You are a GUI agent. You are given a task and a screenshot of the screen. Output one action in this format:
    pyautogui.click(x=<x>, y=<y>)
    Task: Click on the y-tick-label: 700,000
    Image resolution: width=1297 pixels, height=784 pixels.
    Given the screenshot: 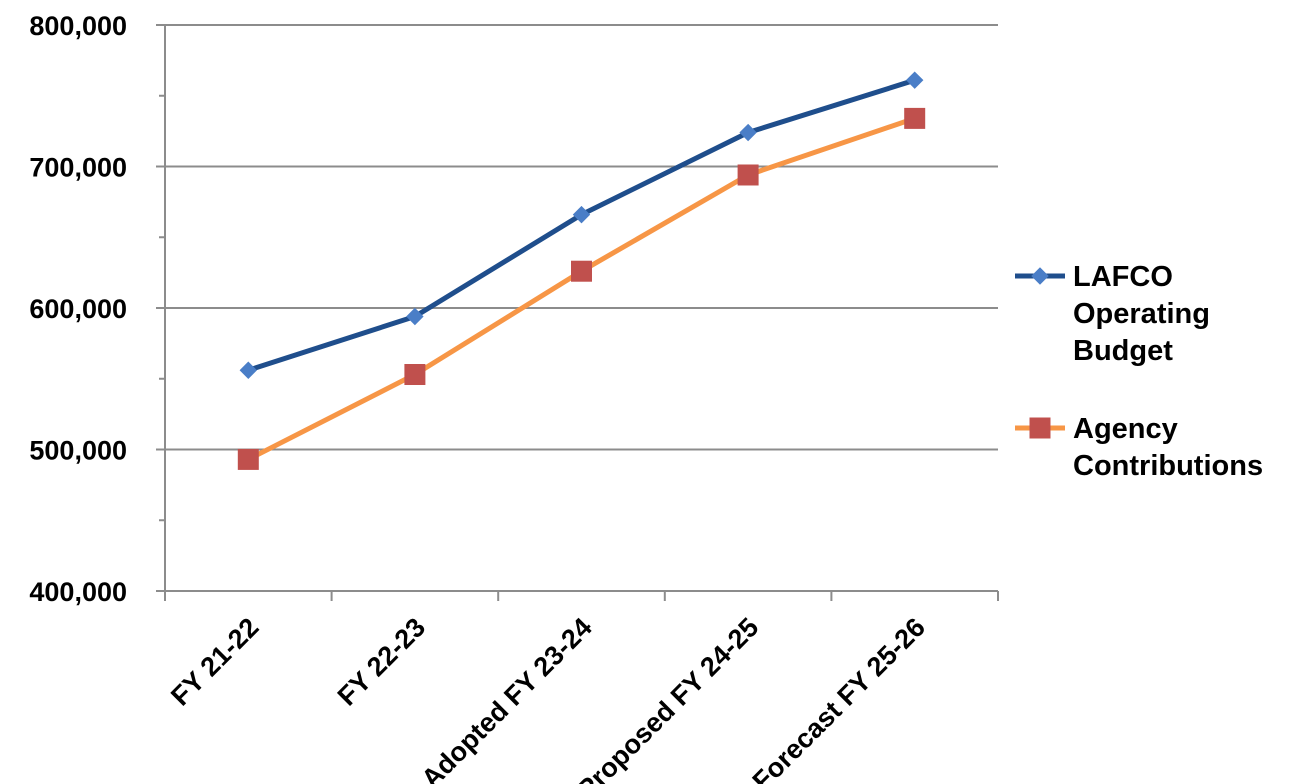 What is the action you would take?
    pyautogui.click(x=78, y=168)
    